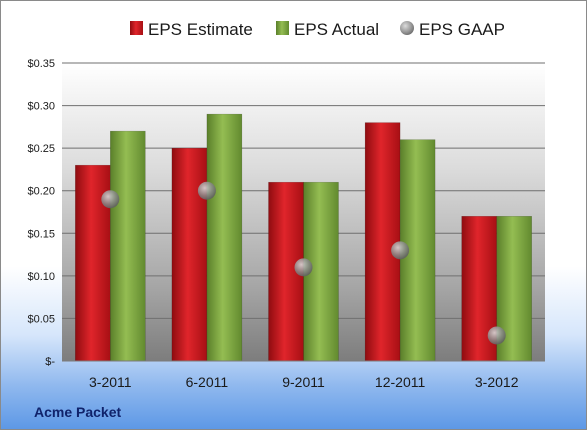 The image size is (587, 430). I want to click on x-axis: 3-2011 6-2011 9-2011 12-2011 3-2012, so click(304, 382).